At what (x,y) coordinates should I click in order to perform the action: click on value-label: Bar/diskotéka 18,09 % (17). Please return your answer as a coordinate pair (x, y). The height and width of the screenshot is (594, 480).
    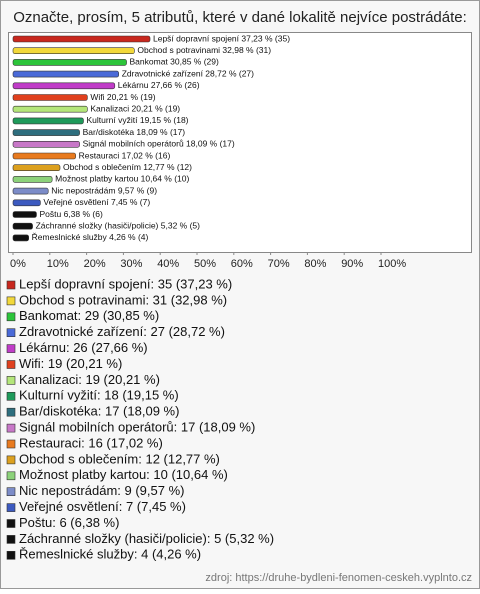
    Looking at the image, I should click on (134, 132).